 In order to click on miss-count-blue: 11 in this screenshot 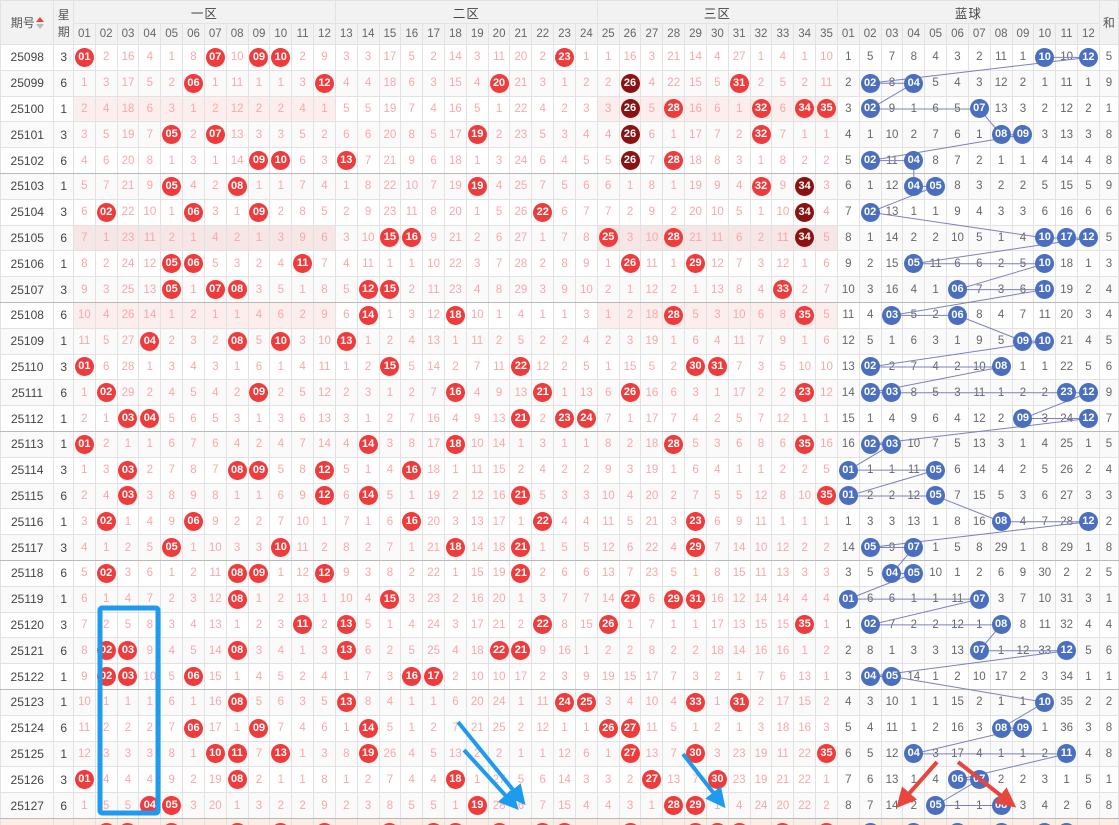, I will do `click(957, 599)`.